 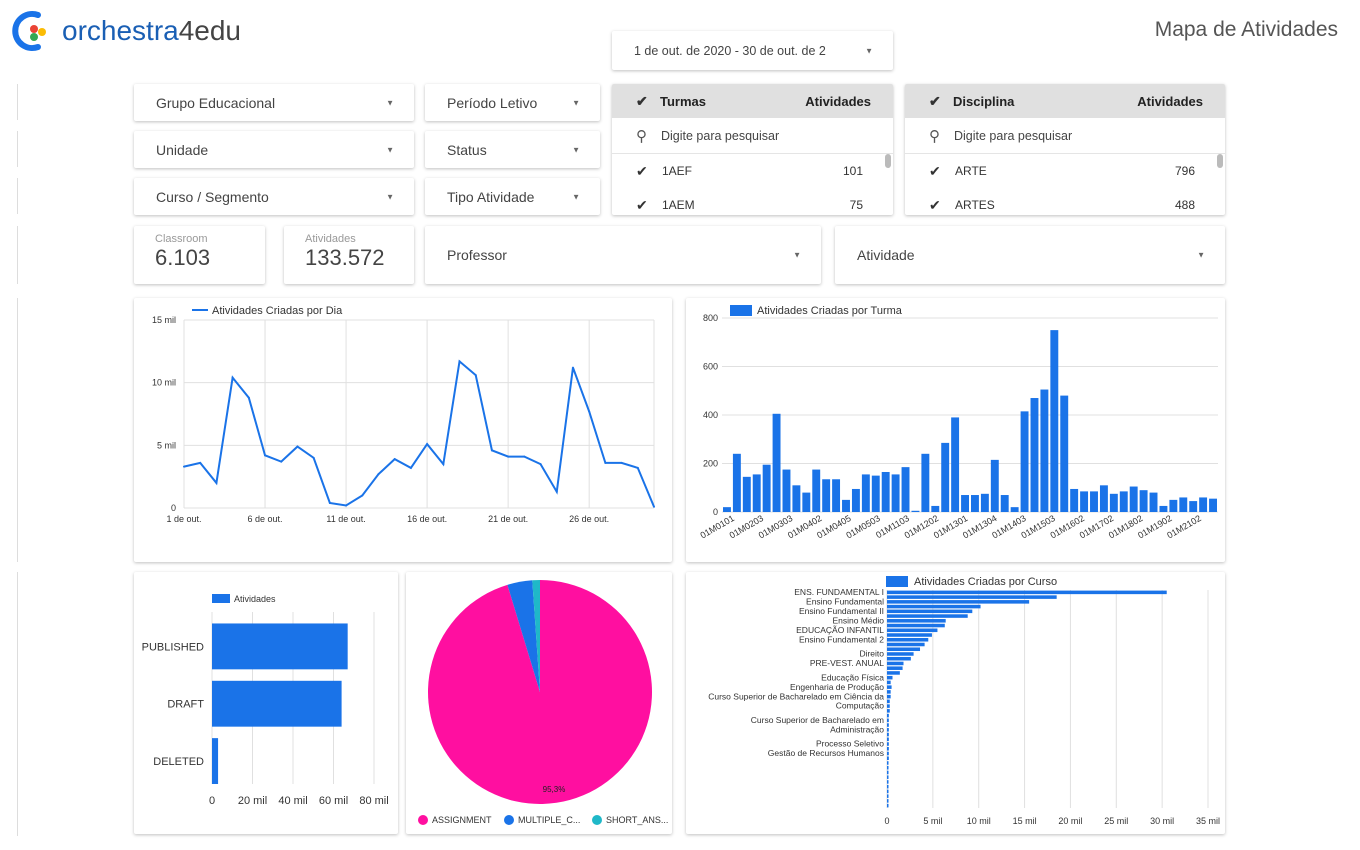 What do you see at coordinates (856, 205) in the screenshot?
I see `row-value: 75` at bounding box center [856, 205].